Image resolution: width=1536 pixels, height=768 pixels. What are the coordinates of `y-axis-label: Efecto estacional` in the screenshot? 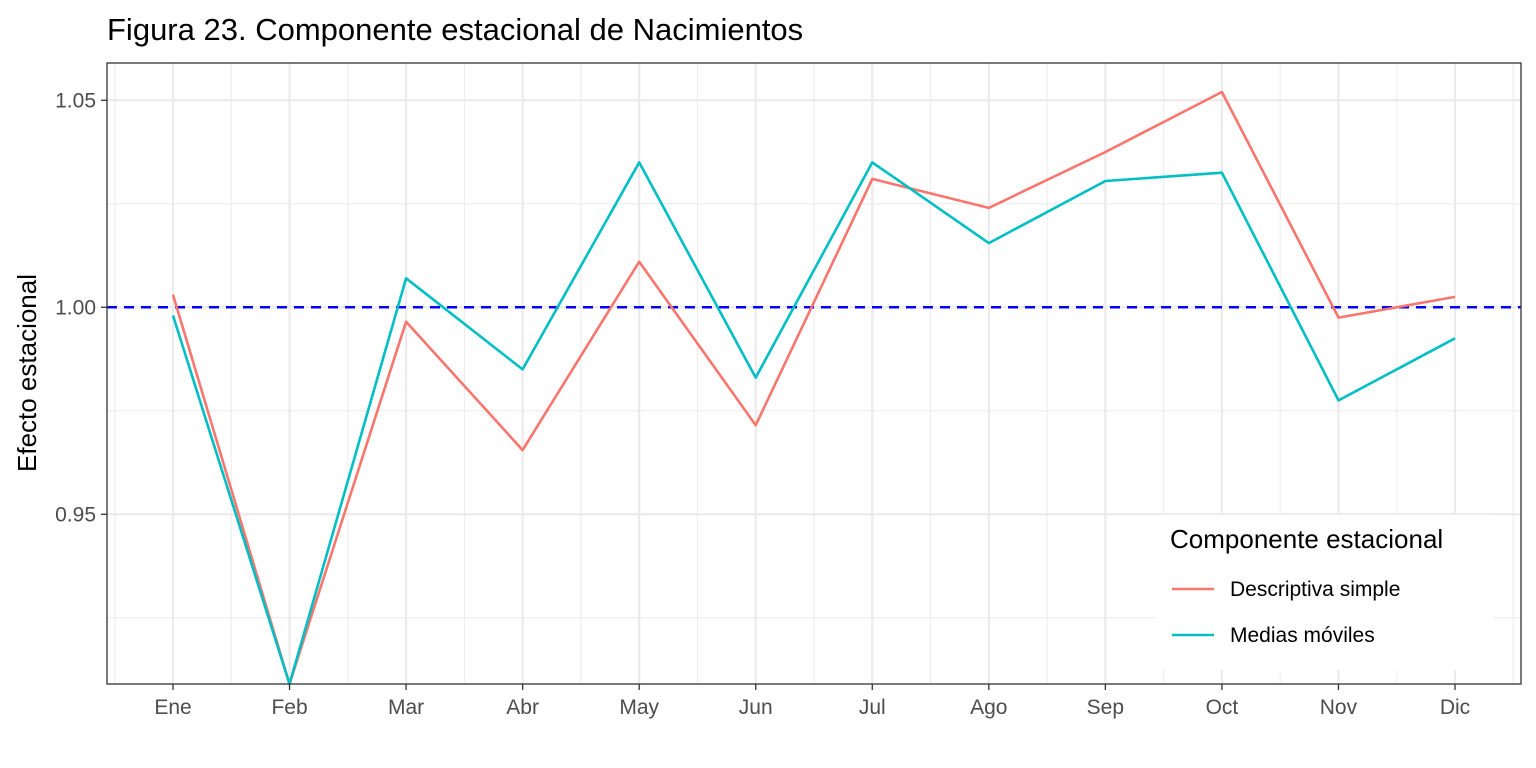 It's located at (27, 373).